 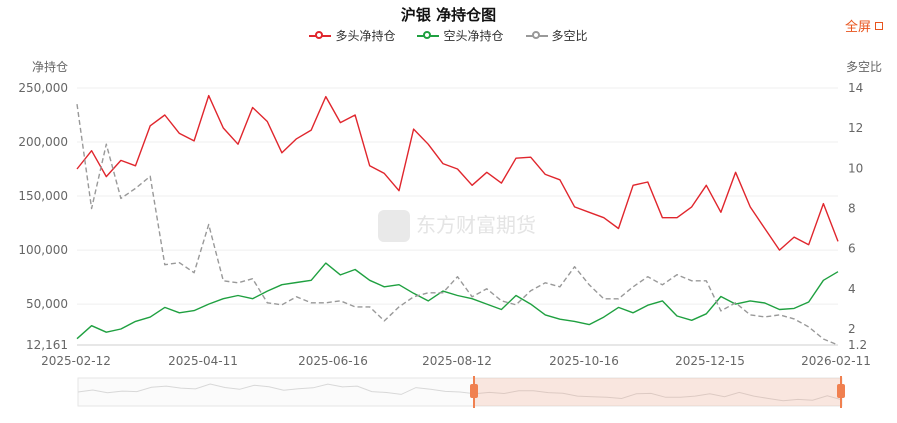 I want to click on legend-swatch-ratio-icon, so click(x=536, y=36).